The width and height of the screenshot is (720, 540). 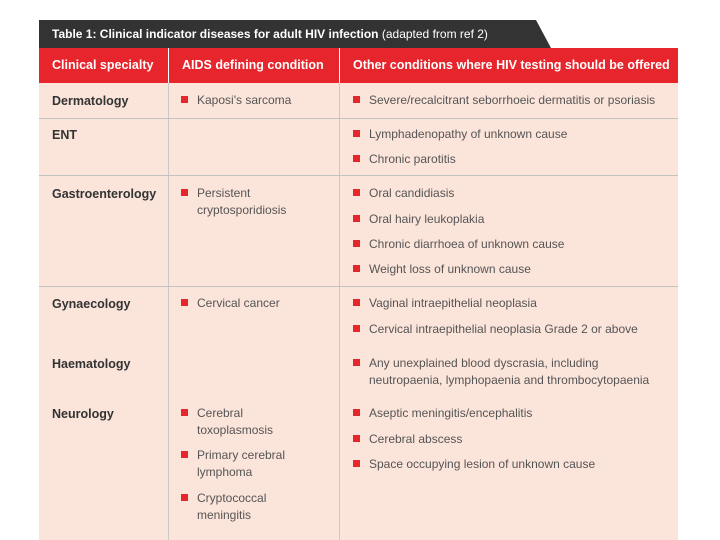 What do you see at coordinates (91, 364) in the screenshot?
I see `specialty-haematology: Haematology` at bounding box center [91, 364].